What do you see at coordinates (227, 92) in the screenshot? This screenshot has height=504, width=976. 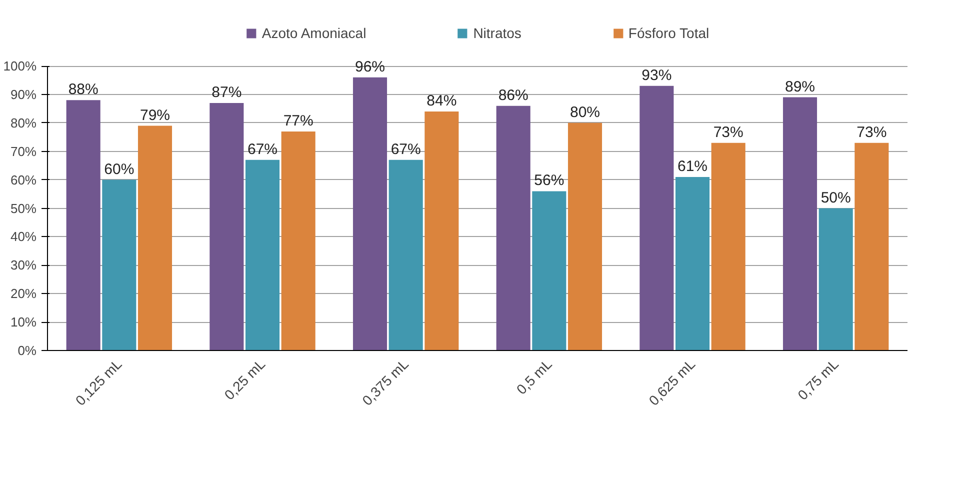 I see `data-label: 87%` at bounding box center [227, 92].